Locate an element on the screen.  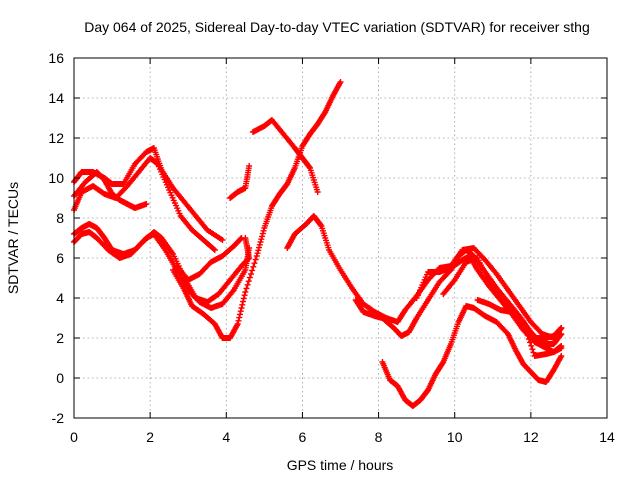
y-axis-tick-labels: -2 0 2 4 6 8 10 12 14 16 is located at coordinates (56, 238).